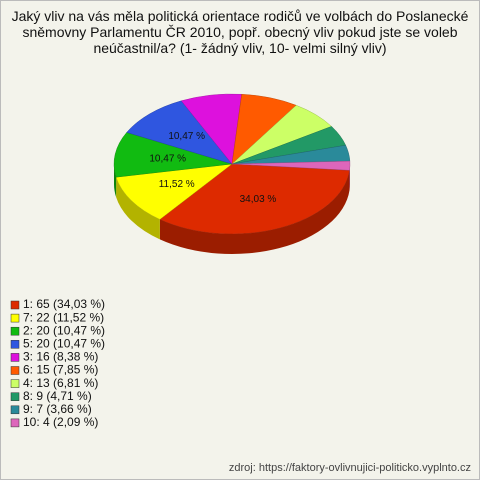 The height and width of the screenshot is (480, 480). What do you see at coordinates (57, 409) in the screenshot?
I see `legend-label: 9: 7 (3,66 %)` at bounding box center [57, 409].